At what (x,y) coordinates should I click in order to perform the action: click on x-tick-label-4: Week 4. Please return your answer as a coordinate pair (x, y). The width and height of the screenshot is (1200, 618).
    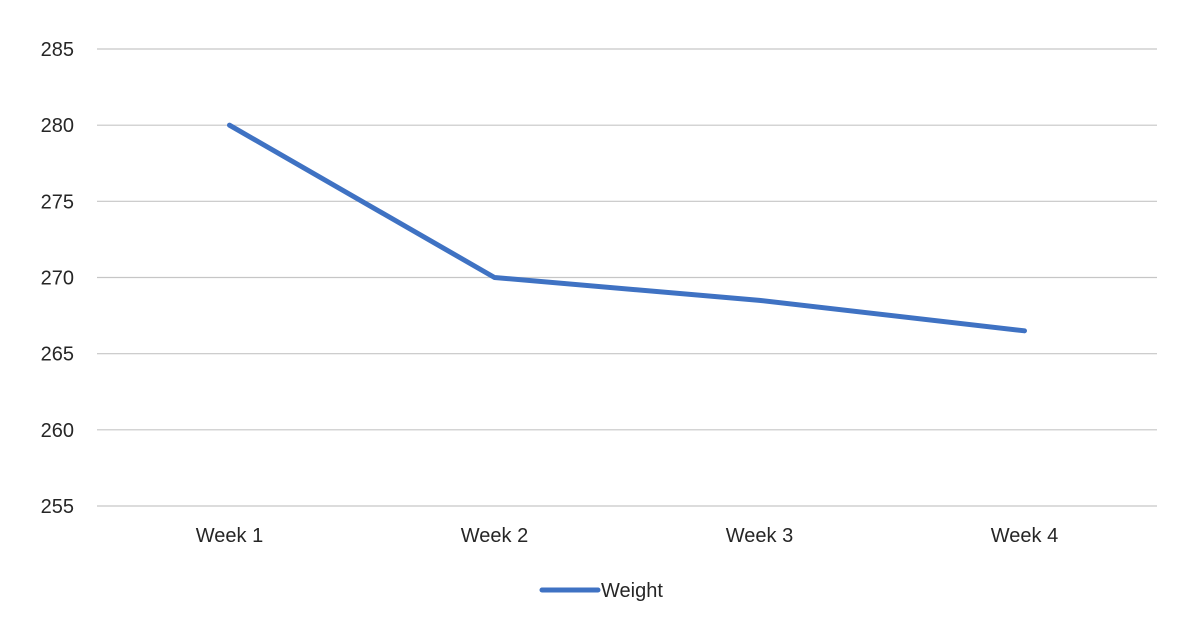
    Looking at the image, I should click on (1024, 536).